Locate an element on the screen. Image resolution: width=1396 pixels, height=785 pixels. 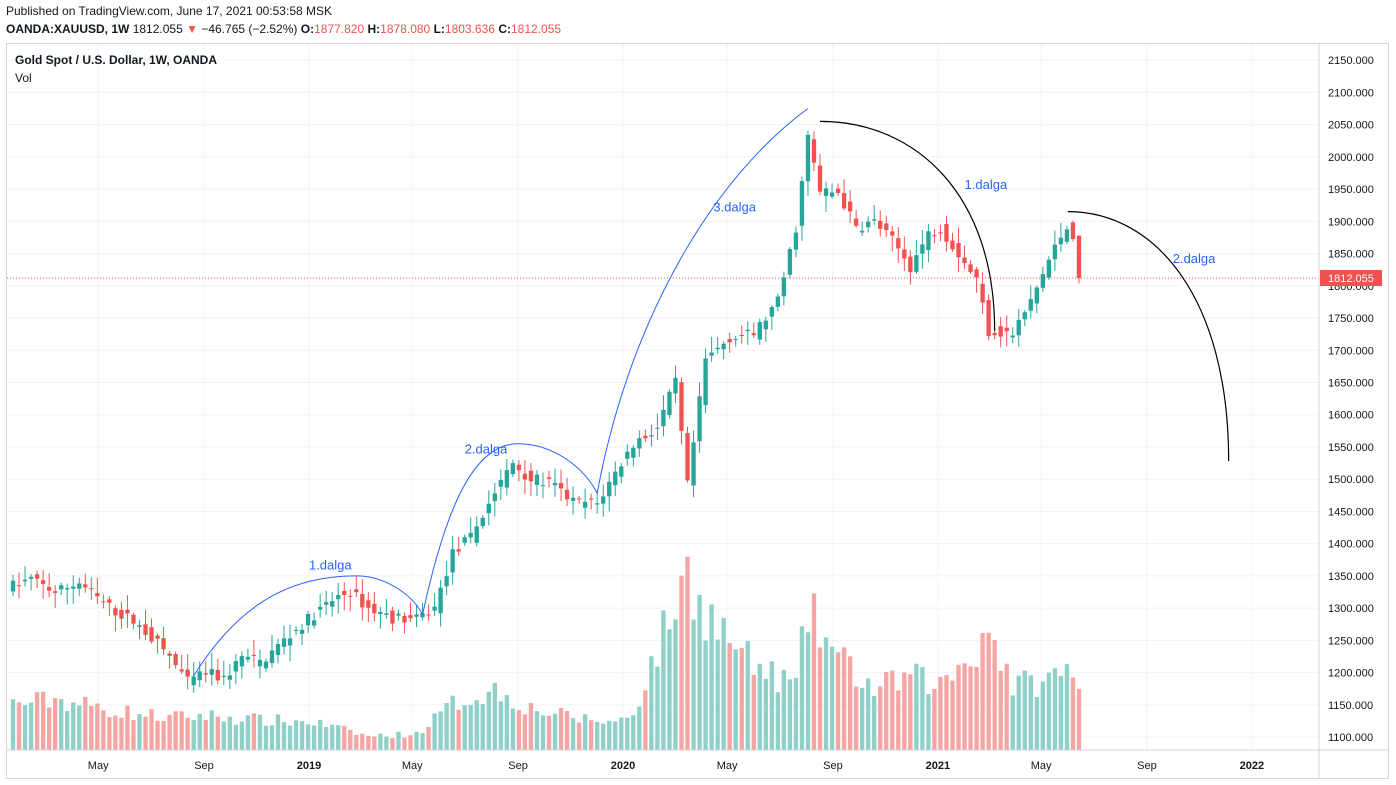
price-tick-label: 1750.000 is located at coordinates (1351, 319).